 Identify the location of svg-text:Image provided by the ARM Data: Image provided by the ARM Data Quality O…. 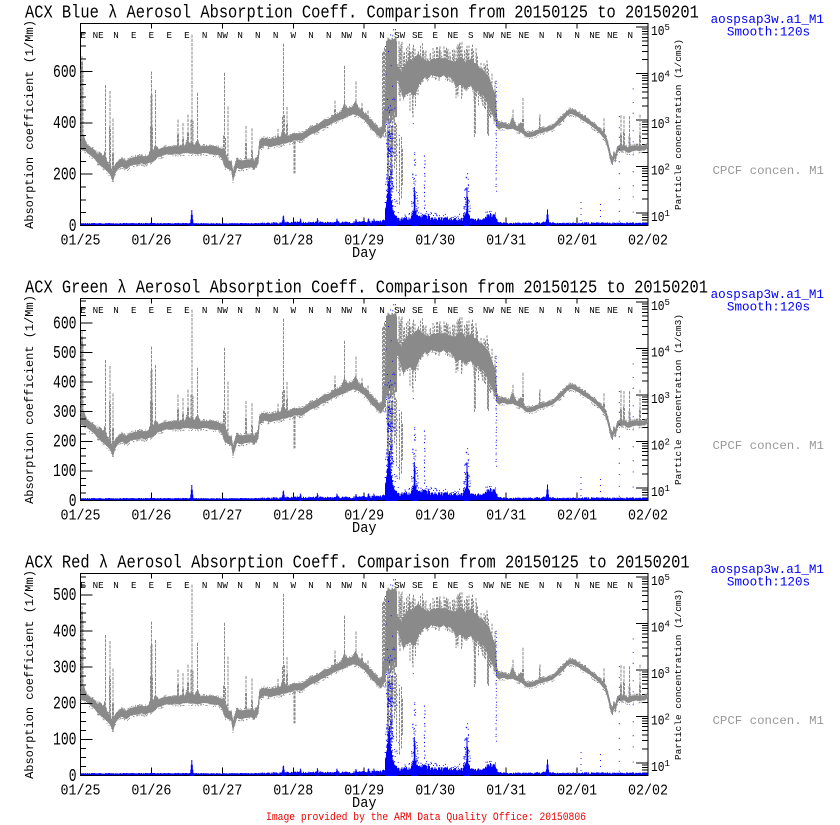
(426, 818).